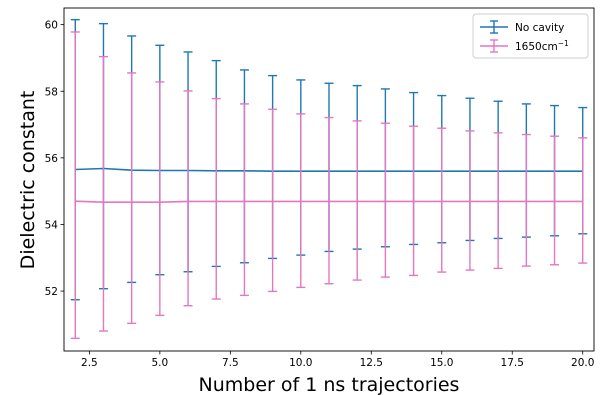 The width and height of the screenshot is (602, 395). What do you see at coordinates (51, 292) in the screenshot?
I see `y-tick-label: 52` at bounding box center [51, 292].